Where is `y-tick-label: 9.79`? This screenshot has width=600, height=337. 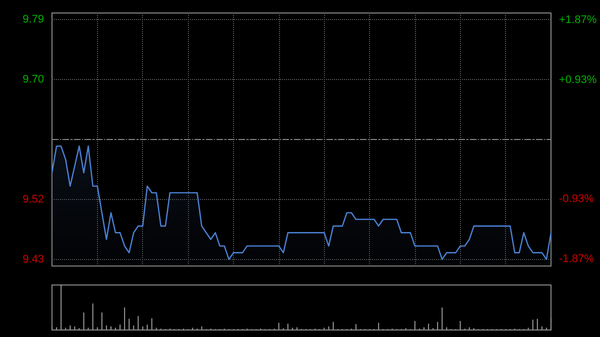 y-tick-label: 9.79 is located at coordinates (33, 20).